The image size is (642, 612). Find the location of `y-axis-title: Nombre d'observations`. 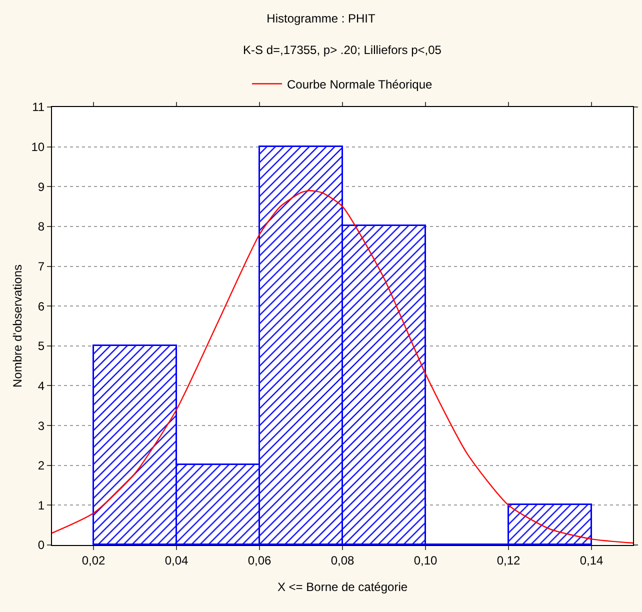

y-axis-title: Nombre d'observations is located at coordinates (17, 326).